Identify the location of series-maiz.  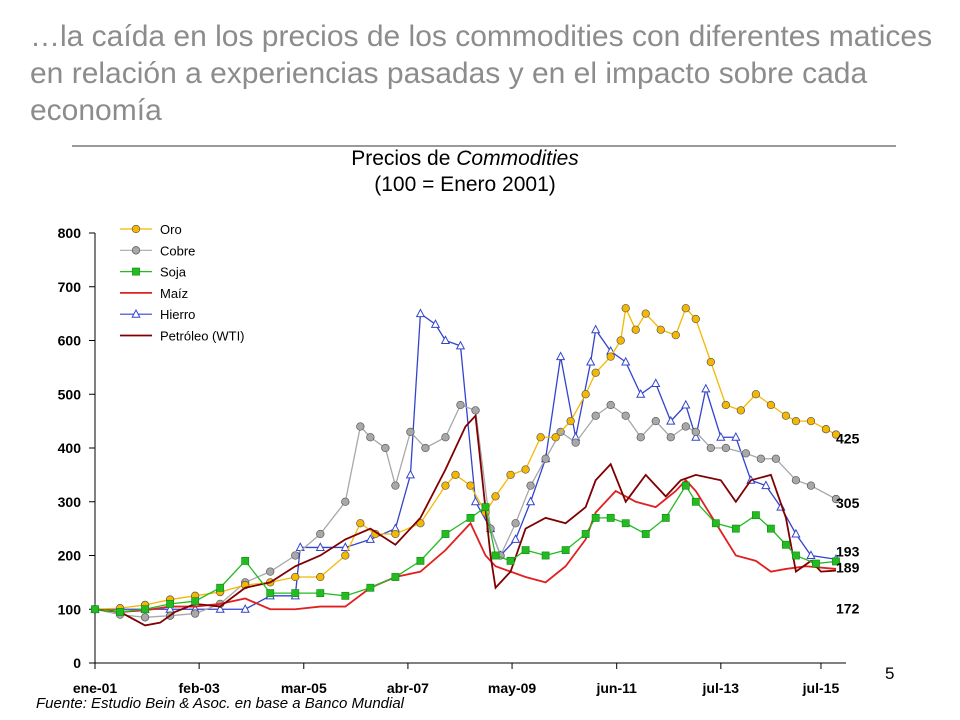
(465, 545).